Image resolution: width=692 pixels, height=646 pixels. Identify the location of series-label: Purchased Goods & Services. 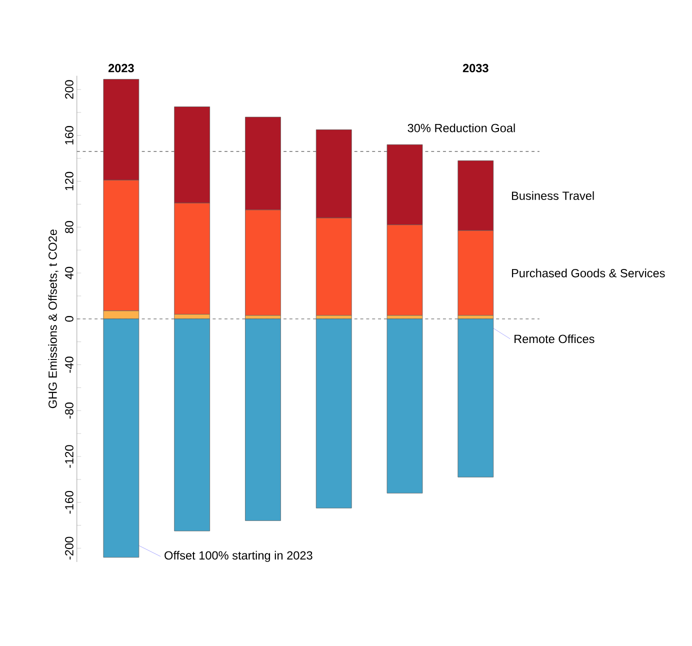
(588, 273).